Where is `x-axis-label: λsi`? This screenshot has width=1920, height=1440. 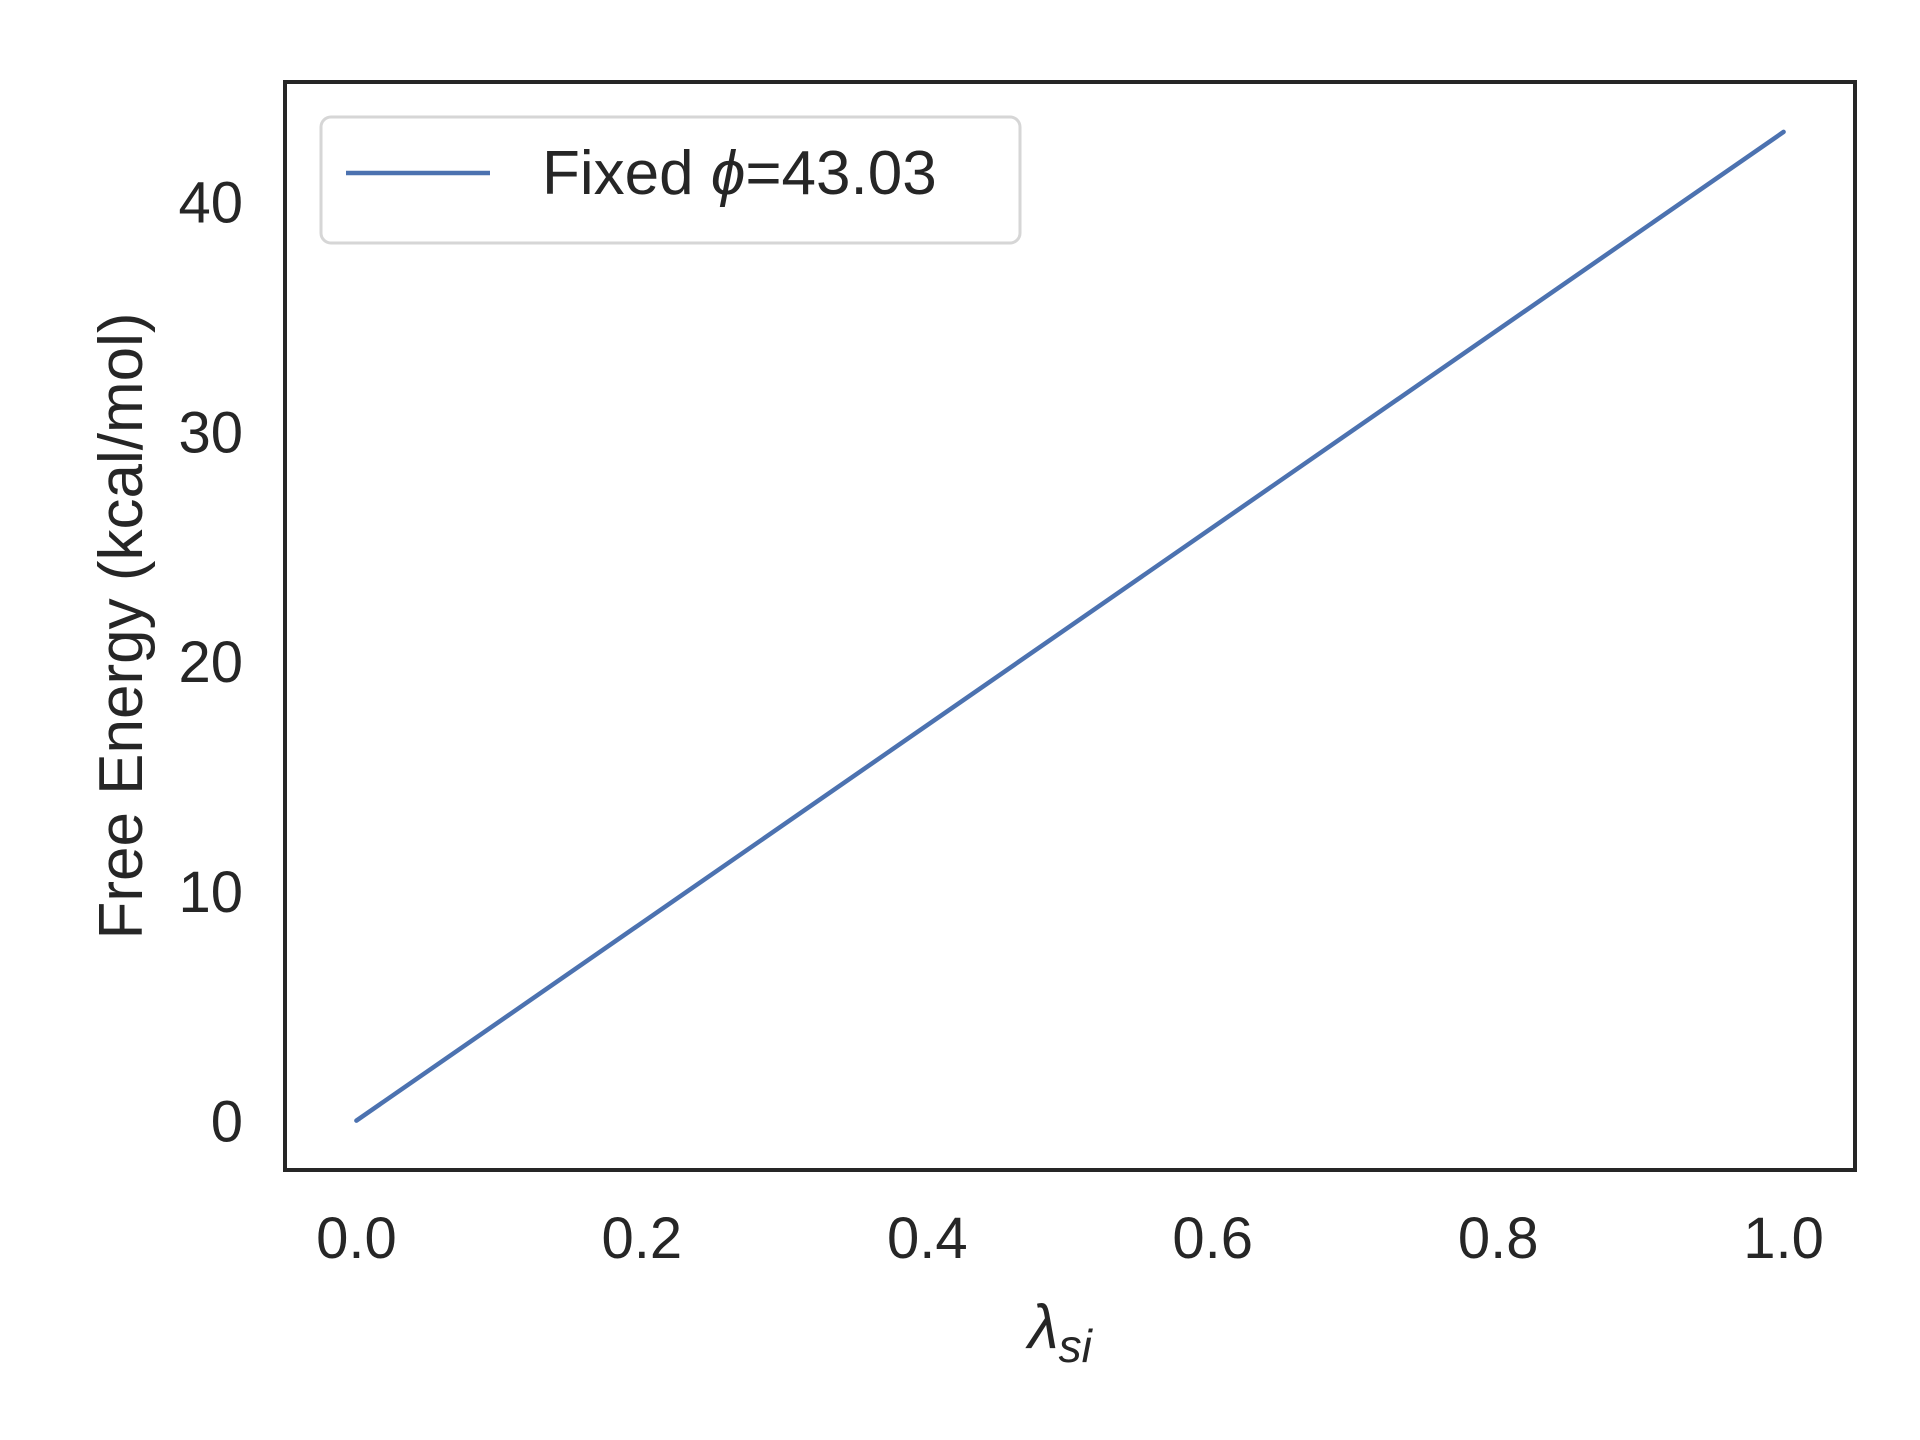 x-axis-label: λsi is located at coordinates (1059, 1332).